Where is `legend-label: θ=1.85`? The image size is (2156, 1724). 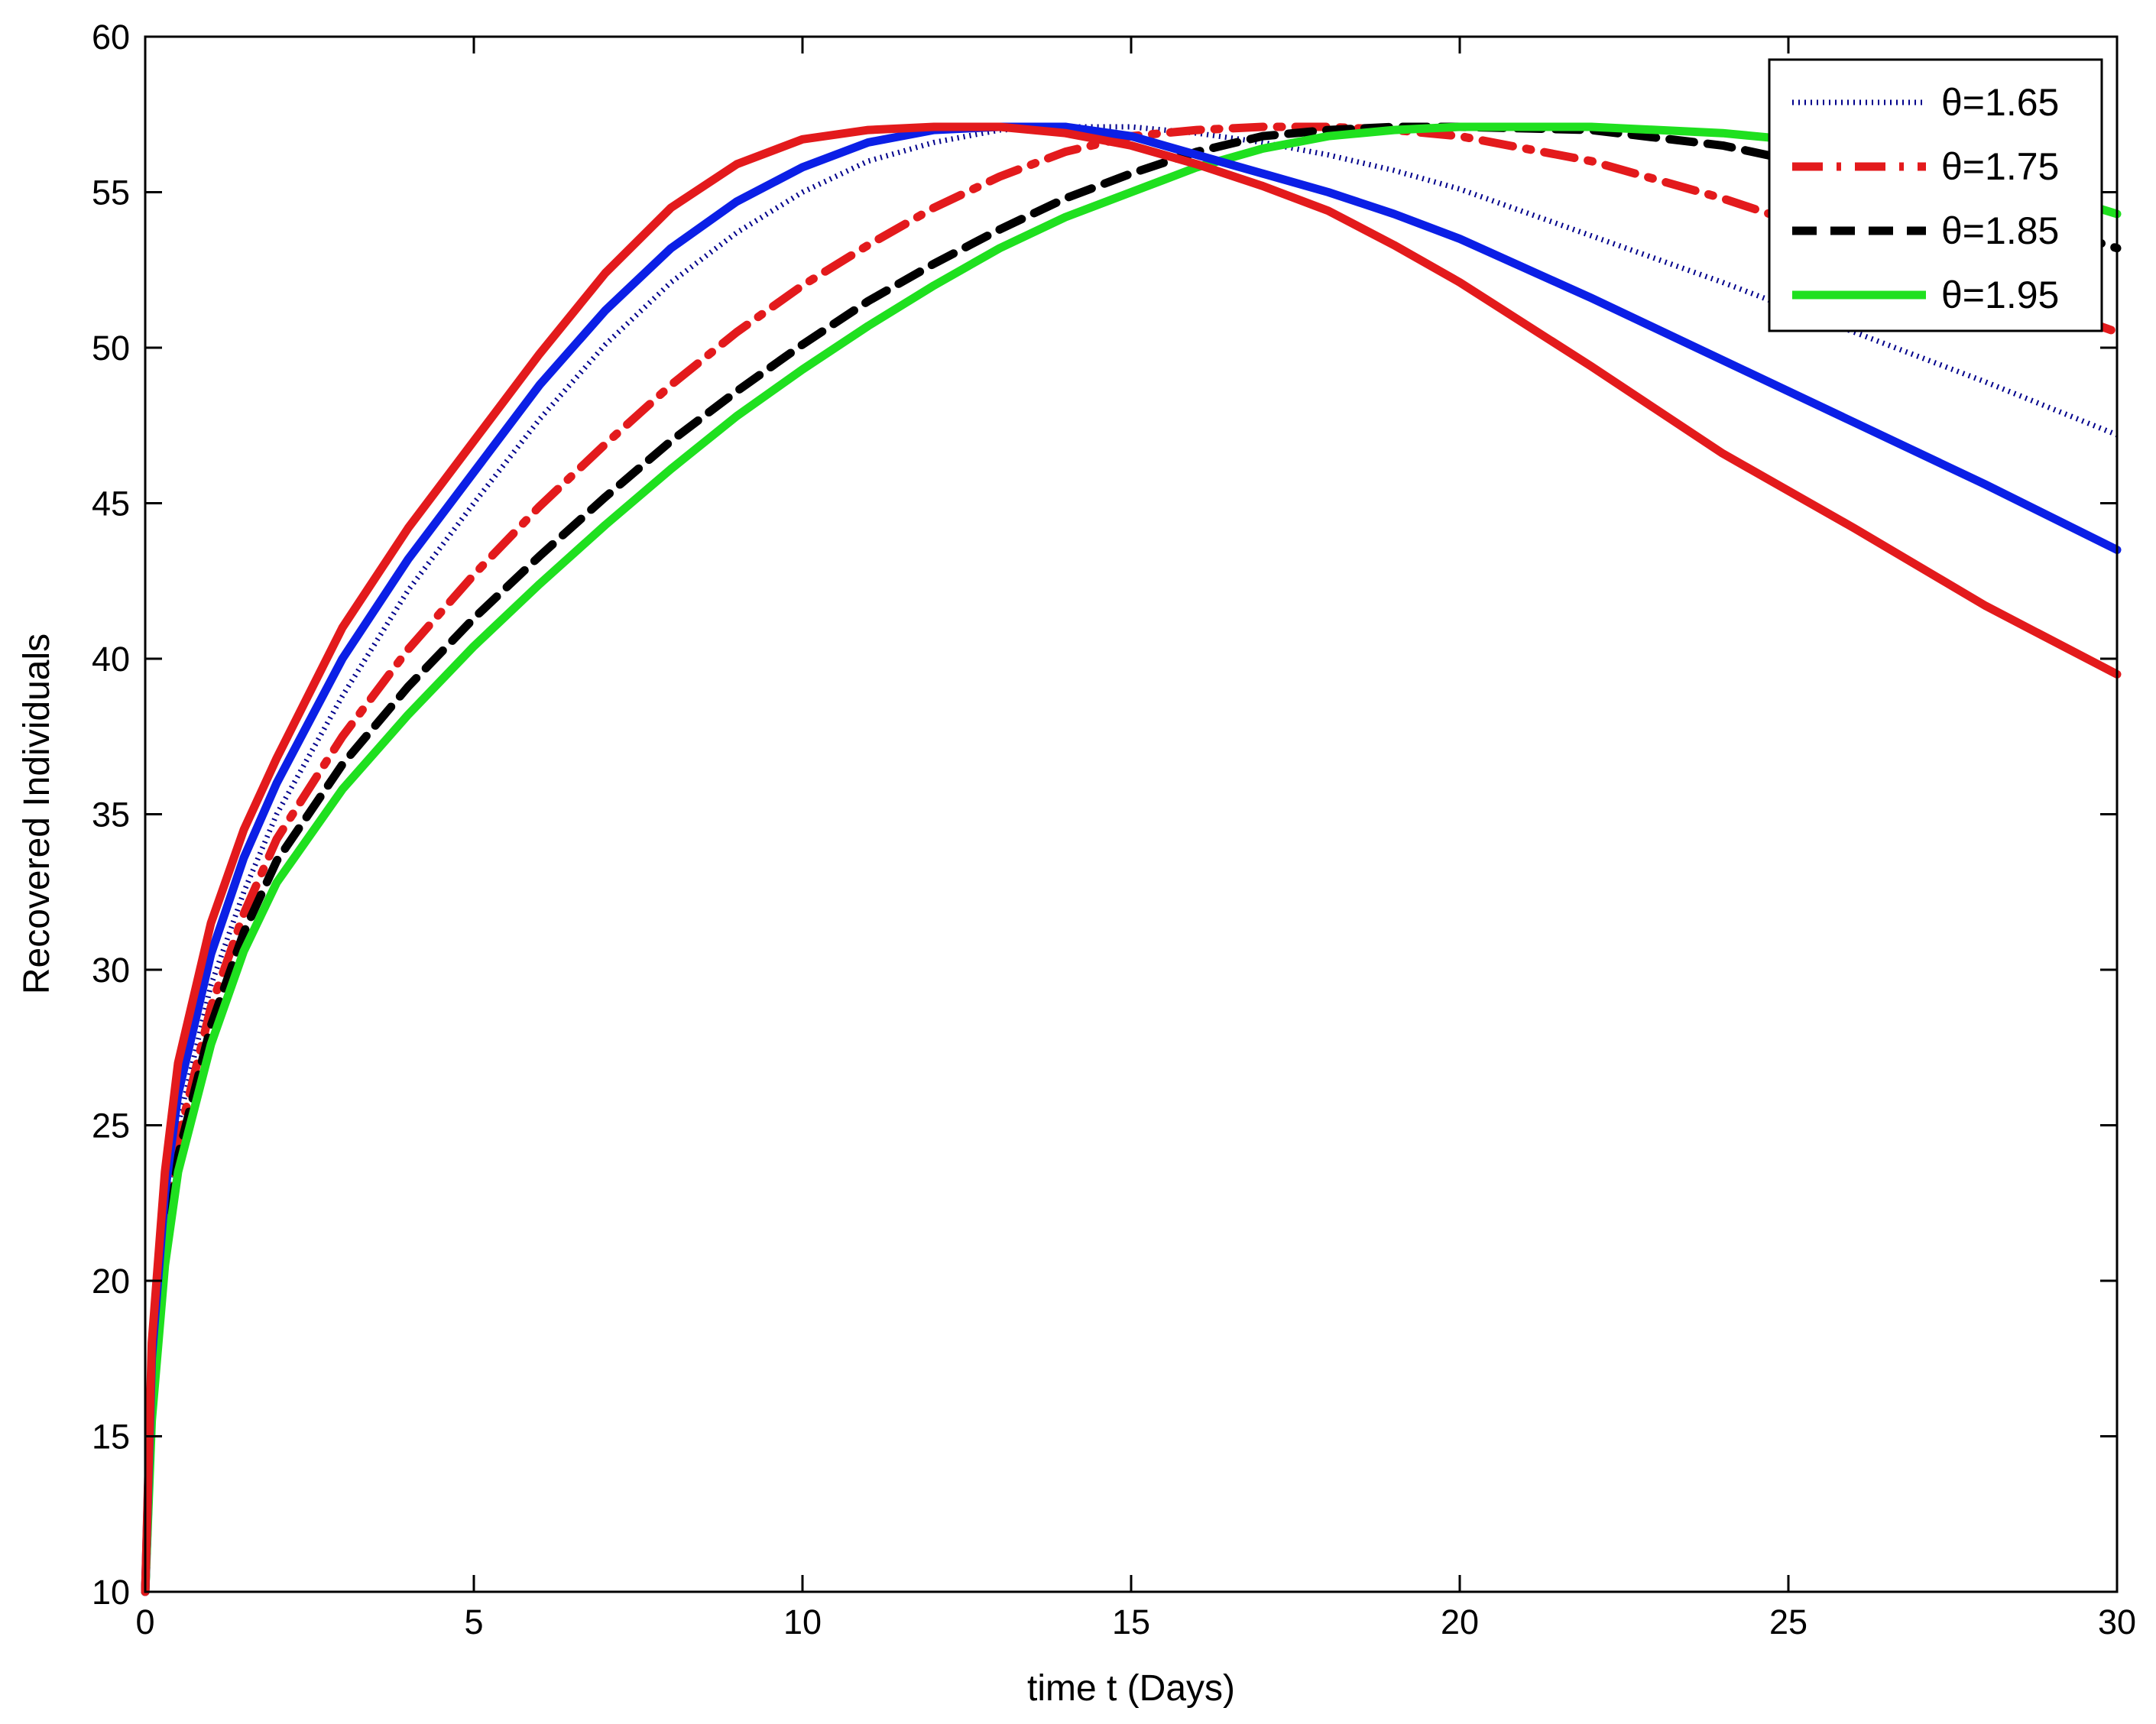 legend-label: θ=1.85 is located at coordinates (2000, 230).